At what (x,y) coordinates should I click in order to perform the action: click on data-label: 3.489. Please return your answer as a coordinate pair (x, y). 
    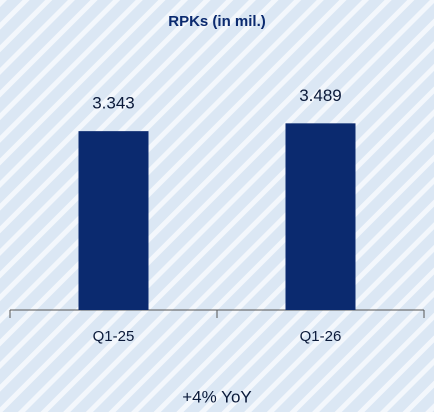
    Looking at the image, I should click on (320, 95).